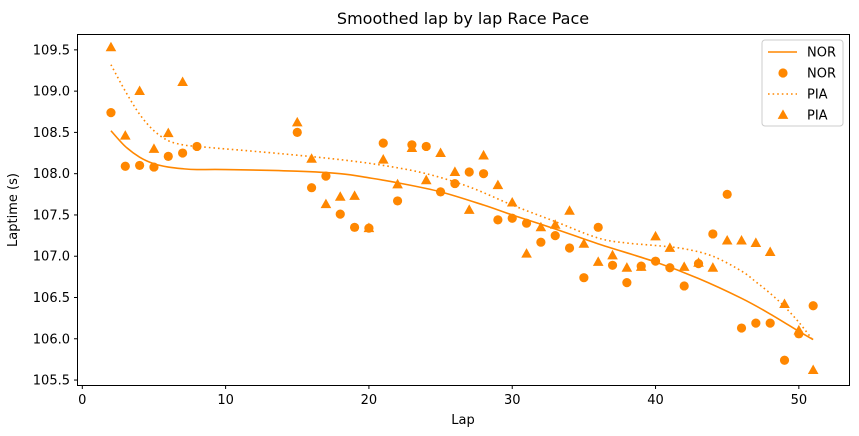 This screenshot has width=859, height=436. Describe the element at coordinates (51, 92) in the screenshot. I see `y-tick-label: 109.0` at that location.